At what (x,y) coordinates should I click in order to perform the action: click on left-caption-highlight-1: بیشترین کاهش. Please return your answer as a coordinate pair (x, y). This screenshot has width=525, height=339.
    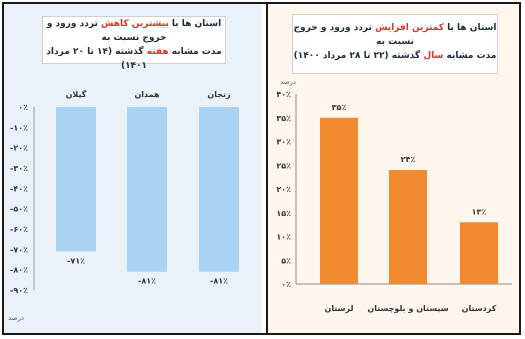
    Looking at the image, I should click on (135, 24).